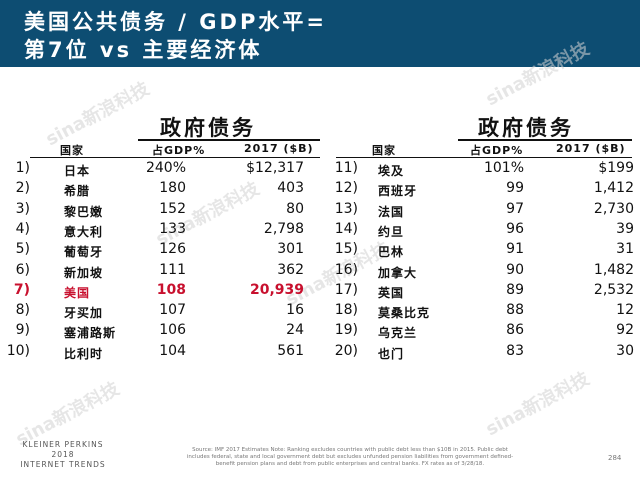 Image resolution: width=640 pixels, height=480 pixels. Describe the element at coordinates (481, 272) in the screenshot. I see `table-row: 16) 加拿大 90 1,482` at that location.